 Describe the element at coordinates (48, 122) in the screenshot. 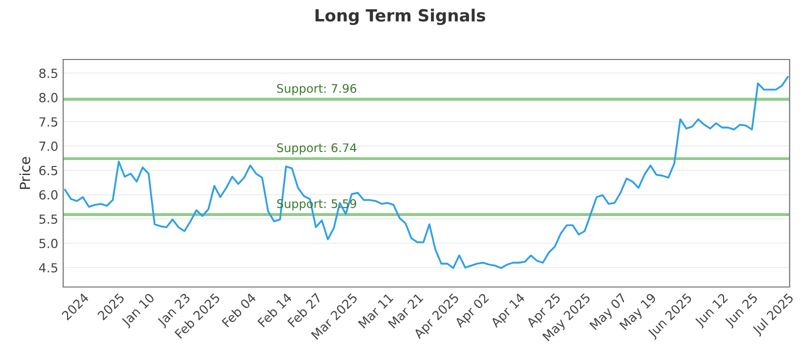

I see `y-tick-label: 7.5` at that location.